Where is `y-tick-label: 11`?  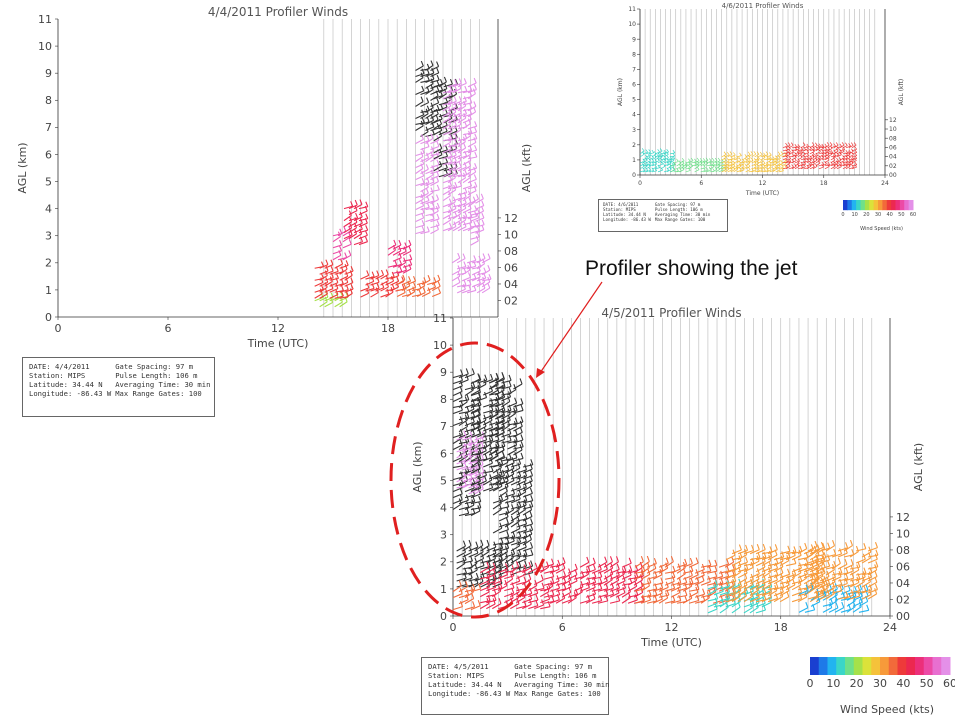 y-tick-label: 11 is located at coordinates (632, 9).